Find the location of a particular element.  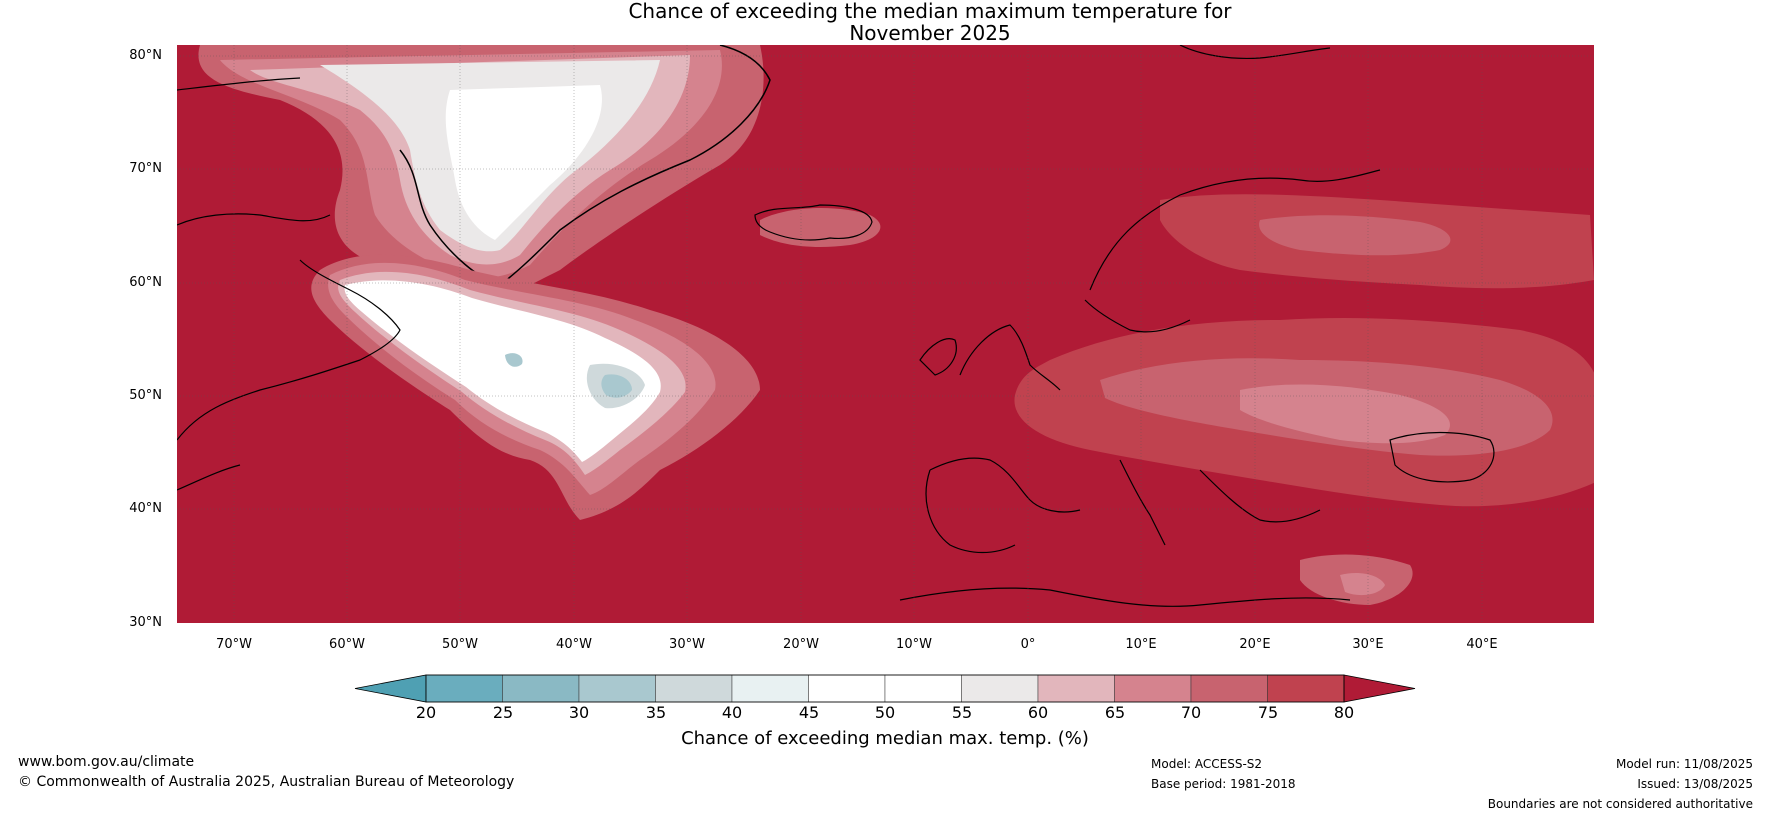

colorbar-tick-75: 75 is located at coordinates (1268, 712).